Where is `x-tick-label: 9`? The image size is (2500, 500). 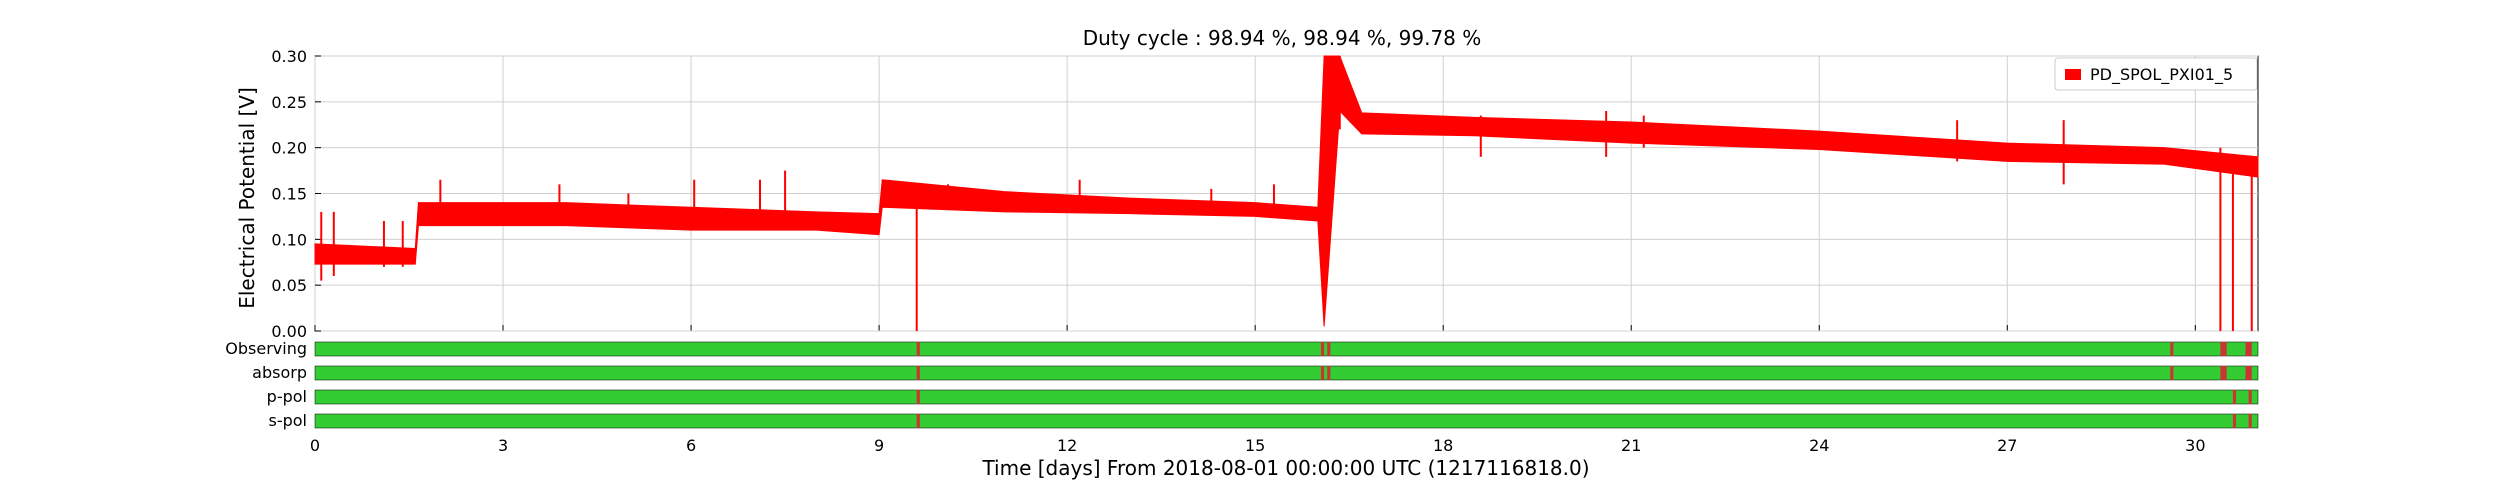 x-tick-label: 9 is located at coordinates (879, 445).